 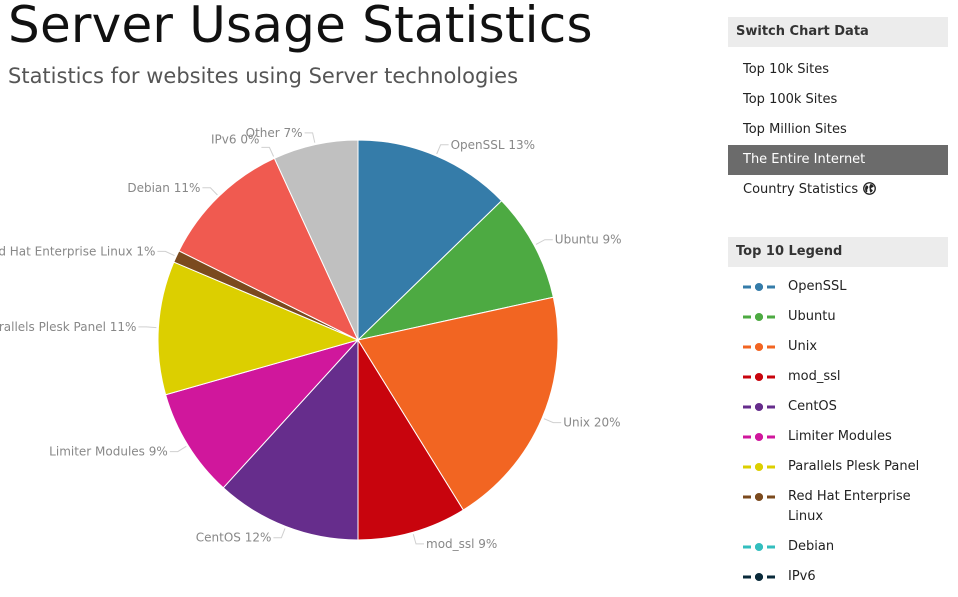 What do you see at coordinates (455, 270) in the screenshot?
I see `pie-slice-ubuntu` at bounding box center [455, 270].